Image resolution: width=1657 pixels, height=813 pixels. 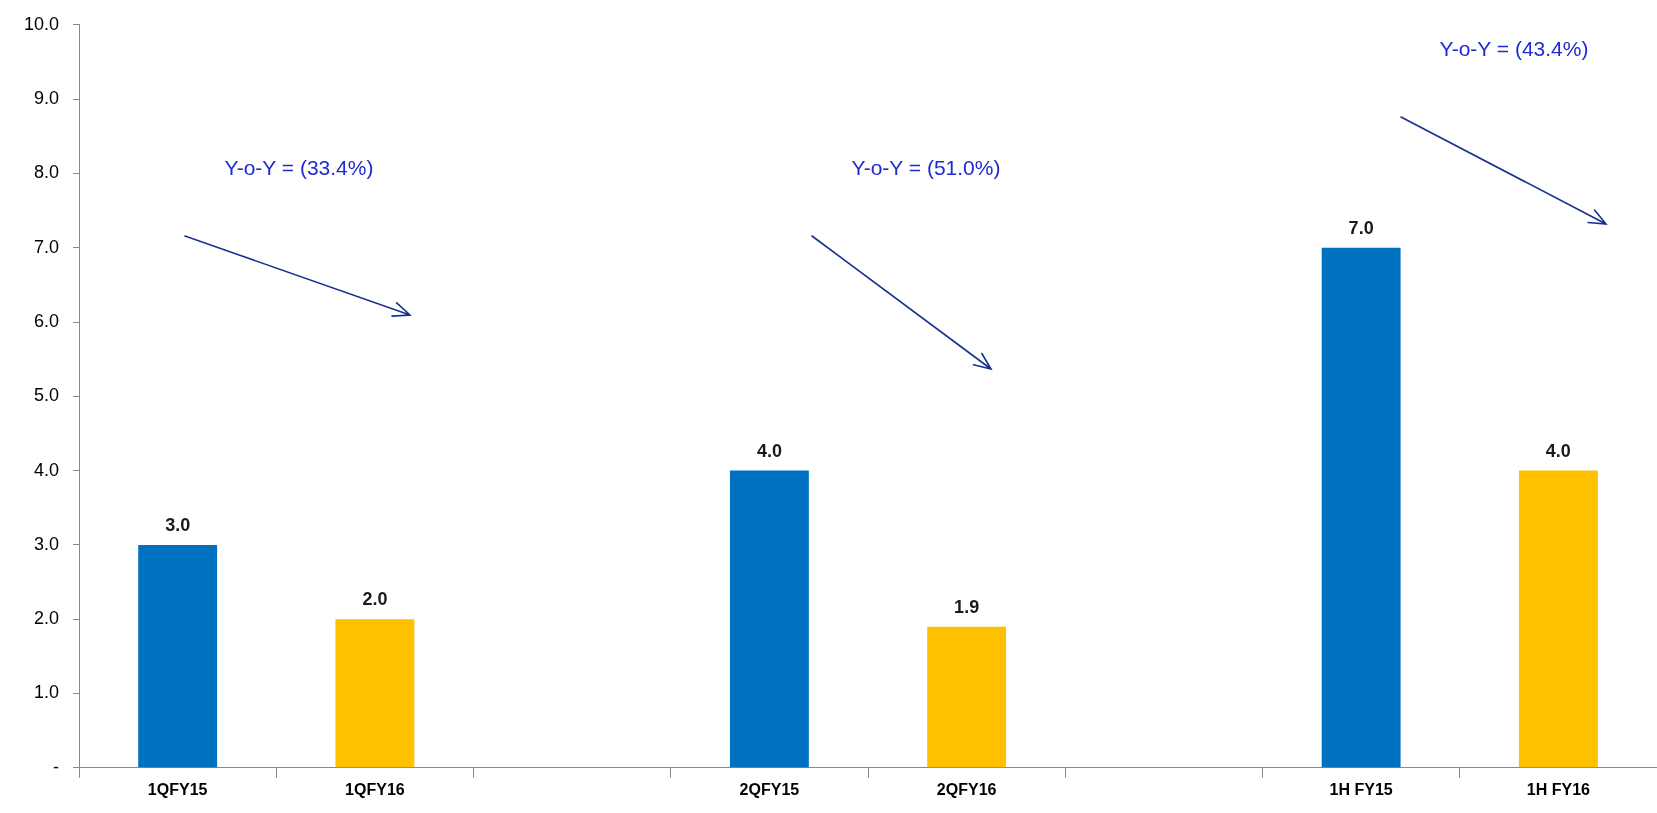 What do you see at coordinates (47, 618) in the screenshot?
I see `y-tick-label: 2.0` at bounding box center [47, 618].